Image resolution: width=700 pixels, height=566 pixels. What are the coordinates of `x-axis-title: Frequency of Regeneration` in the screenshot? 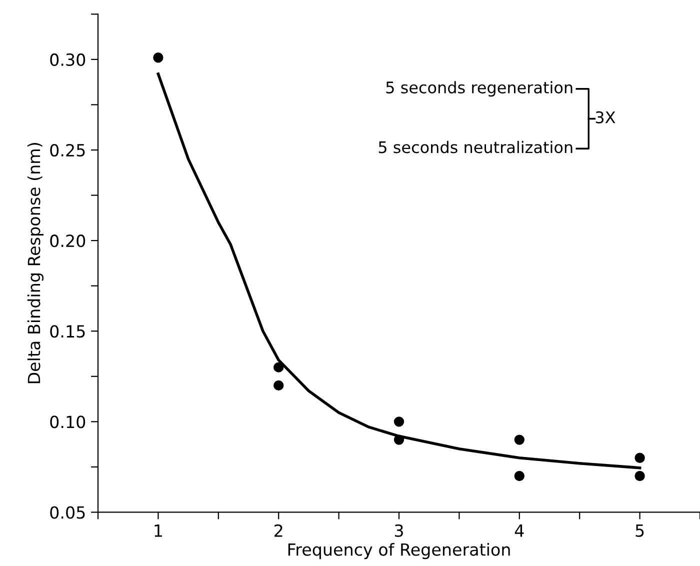 It's located at (399, 551).